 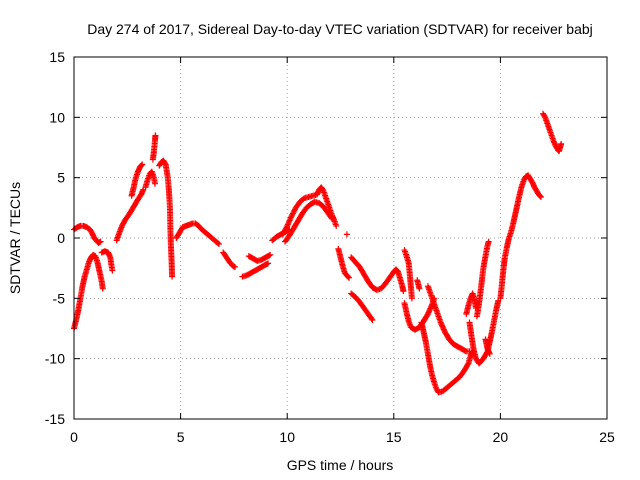 I want to click on series-a, so click(x=88, y=291).